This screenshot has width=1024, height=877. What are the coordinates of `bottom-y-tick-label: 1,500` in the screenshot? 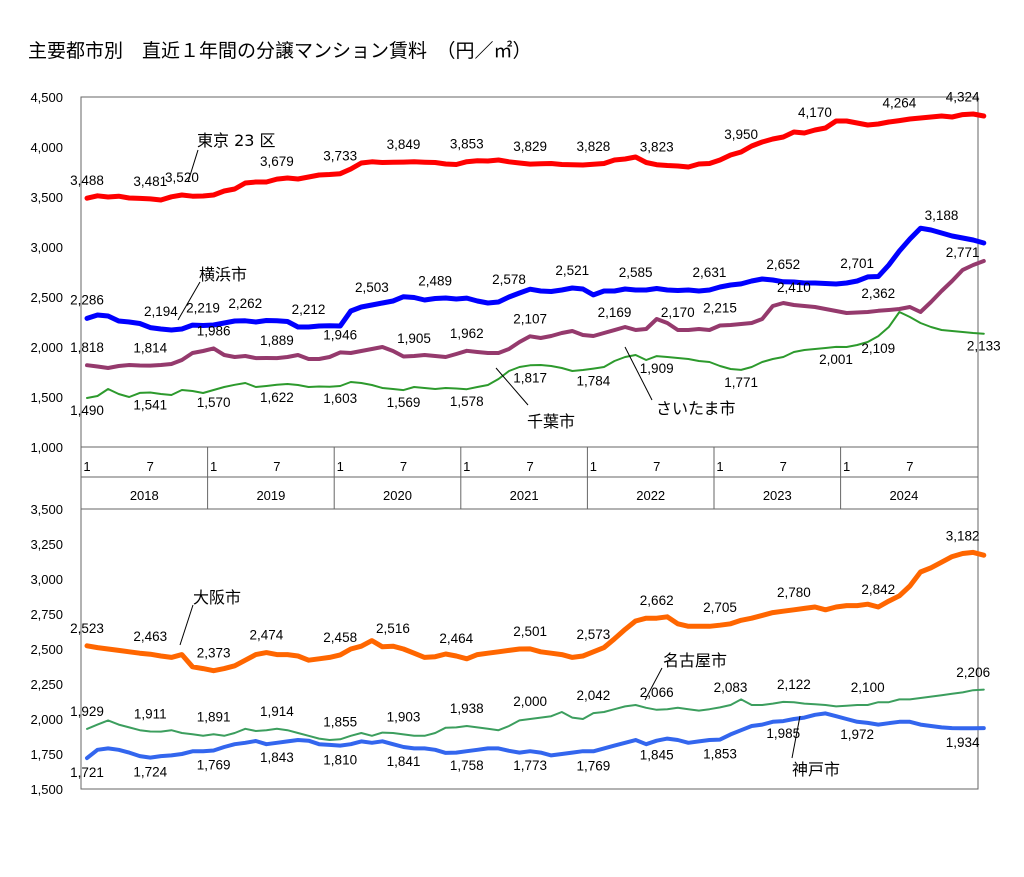 It's located at (46, 789).